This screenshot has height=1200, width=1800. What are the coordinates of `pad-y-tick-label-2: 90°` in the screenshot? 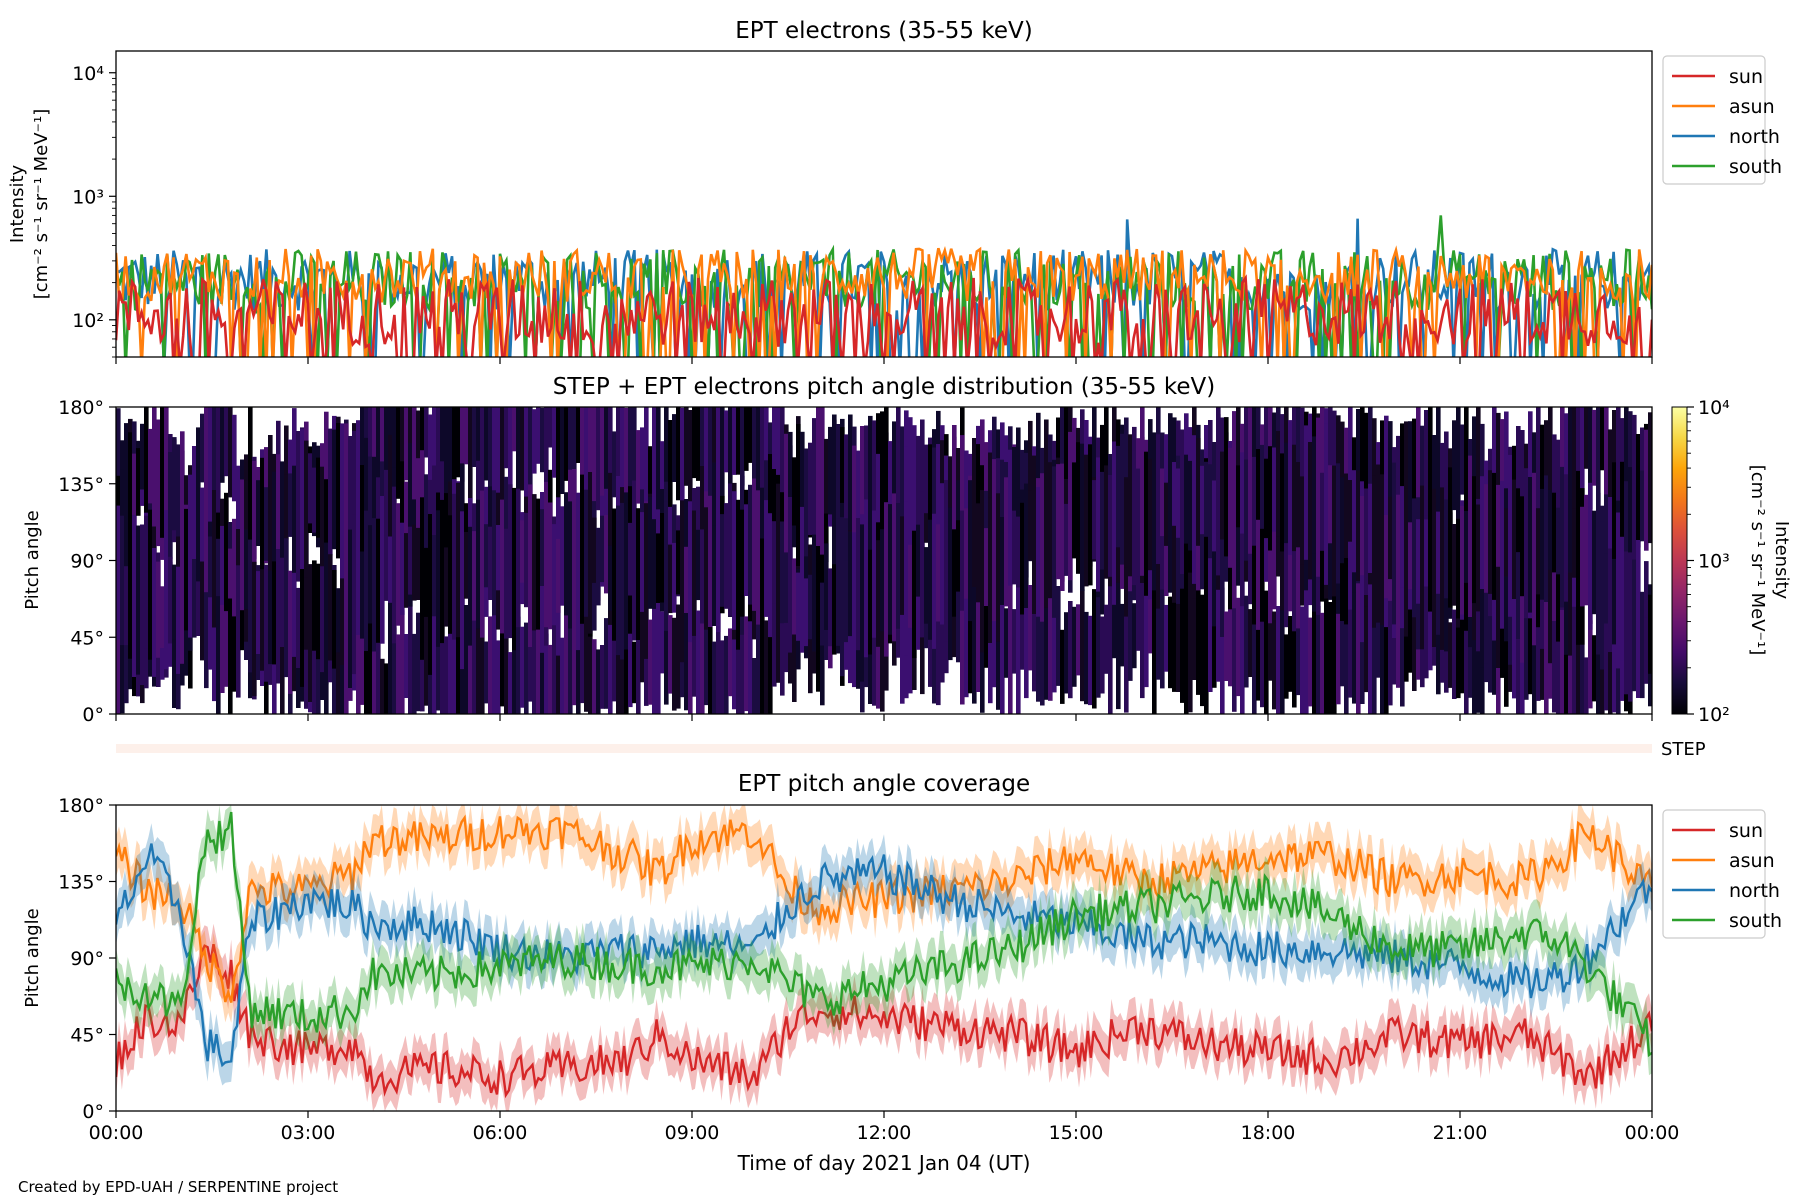 It's located at (87, 562).